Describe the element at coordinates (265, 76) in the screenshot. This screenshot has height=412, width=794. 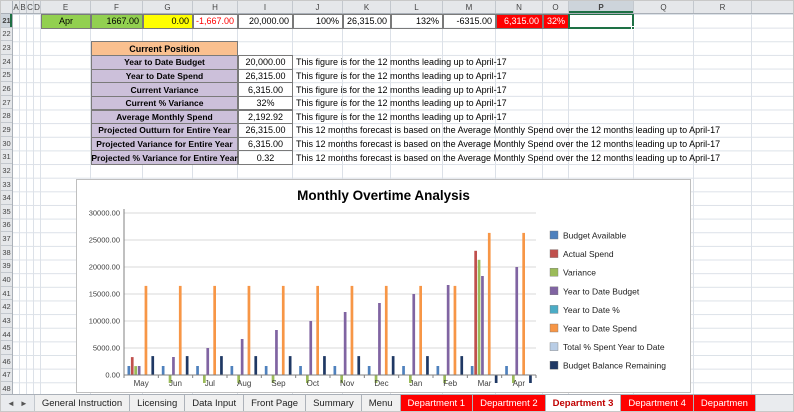
I see `cell-I25: 26,315.00` at that location.